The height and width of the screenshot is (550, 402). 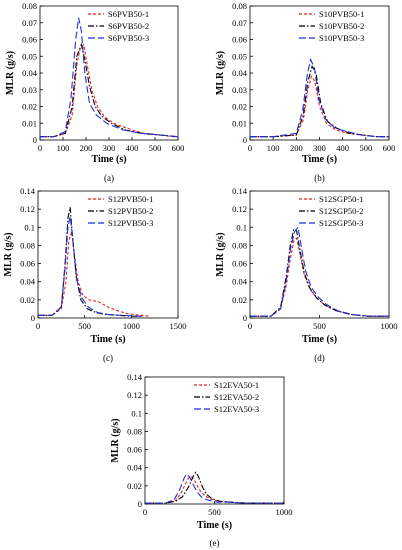 What do you see at coordinates (319, 358) in the screenshot?
I see `panel-label: (d)` at bounding box center [319, 358].